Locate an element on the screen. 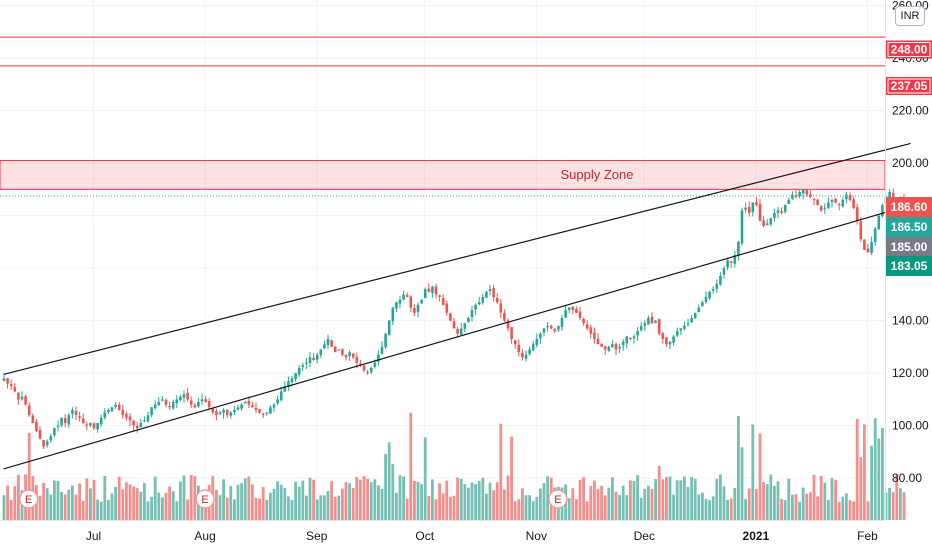 Image resolution: width=932 pixels, height=550 pixels. horizontal-levels is located at coordinates (442, 51).